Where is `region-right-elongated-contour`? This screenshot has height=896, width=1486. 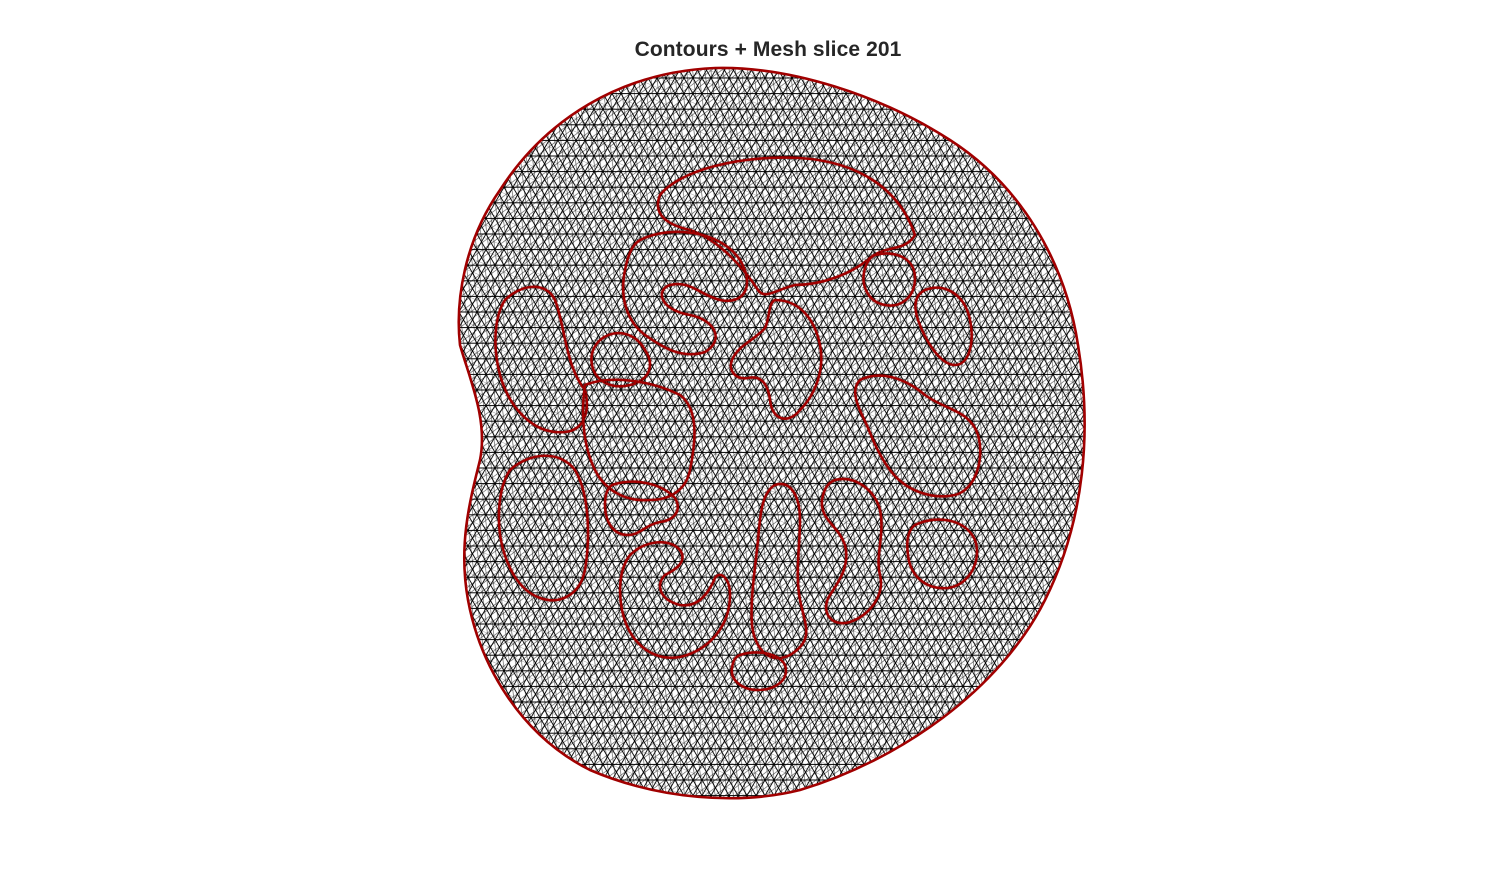
region-right-elongated-contour is located at coordinates (943, 326).